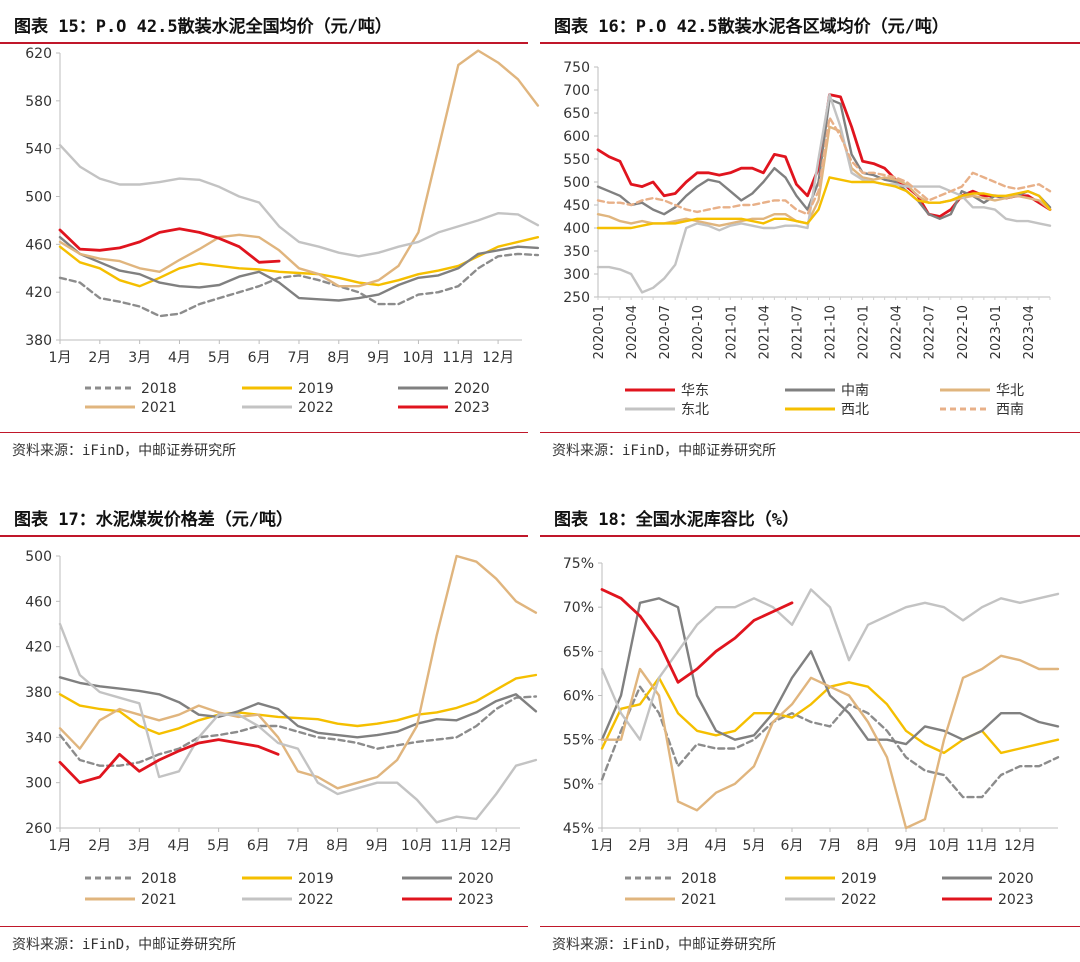 The width and height of the screenshot is (1080, 962). What do you see at coordinates (664, 945) in the screenshot?
I see `chart-source-18: 资料来源：iFinD，中邮证券研究所` at bounding box center [664, 945].